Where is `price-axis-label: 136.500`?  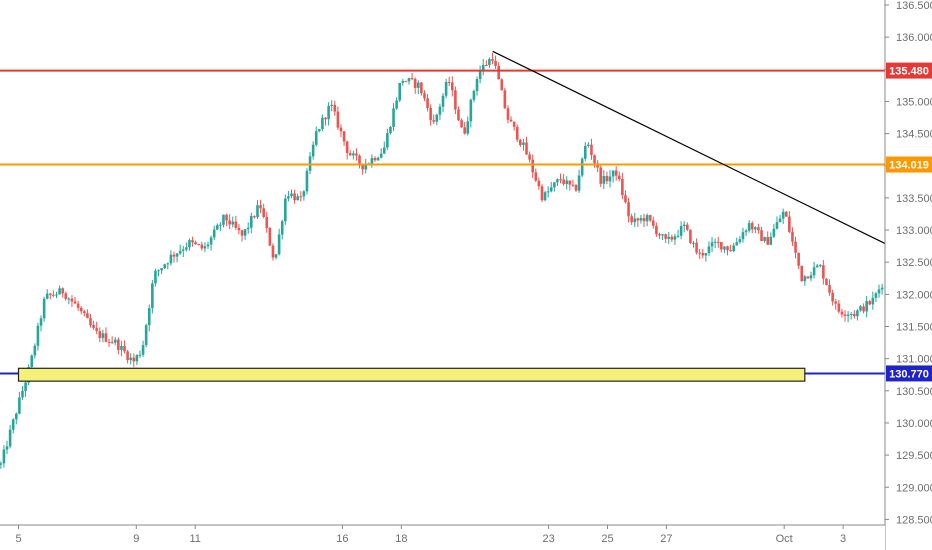 price-axis-label: 136.500 is located at coordinates (914, 6).